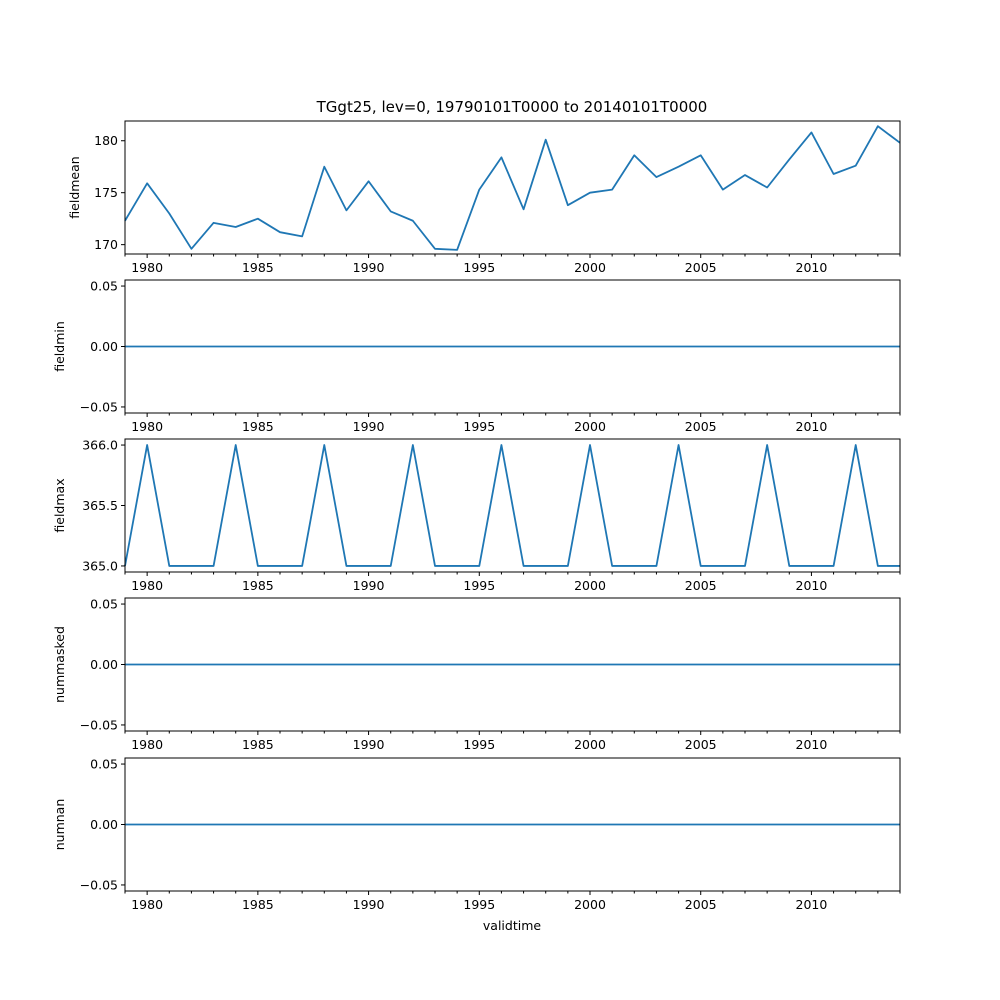 This screenshot has height=1000, width=1000. I want to click on y-tick-label: 365.0, so click(100, 565).